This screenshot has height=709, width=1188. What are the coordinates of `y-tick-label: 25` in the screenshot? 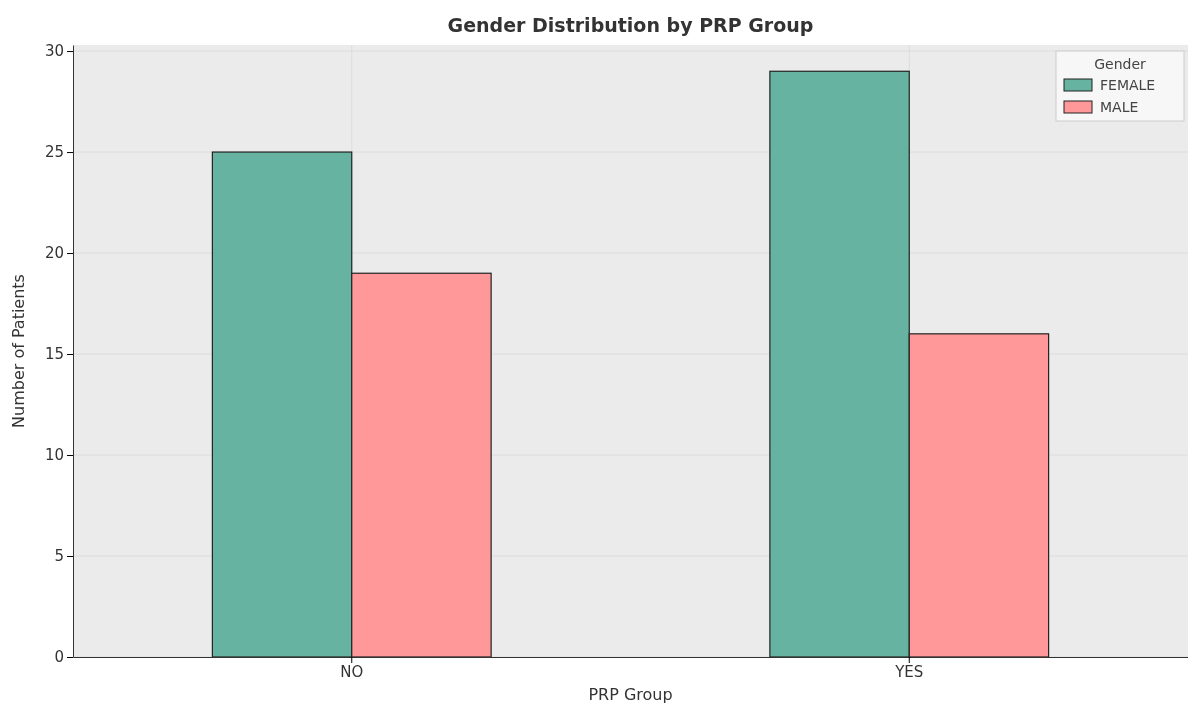 It's located at (54, 152).